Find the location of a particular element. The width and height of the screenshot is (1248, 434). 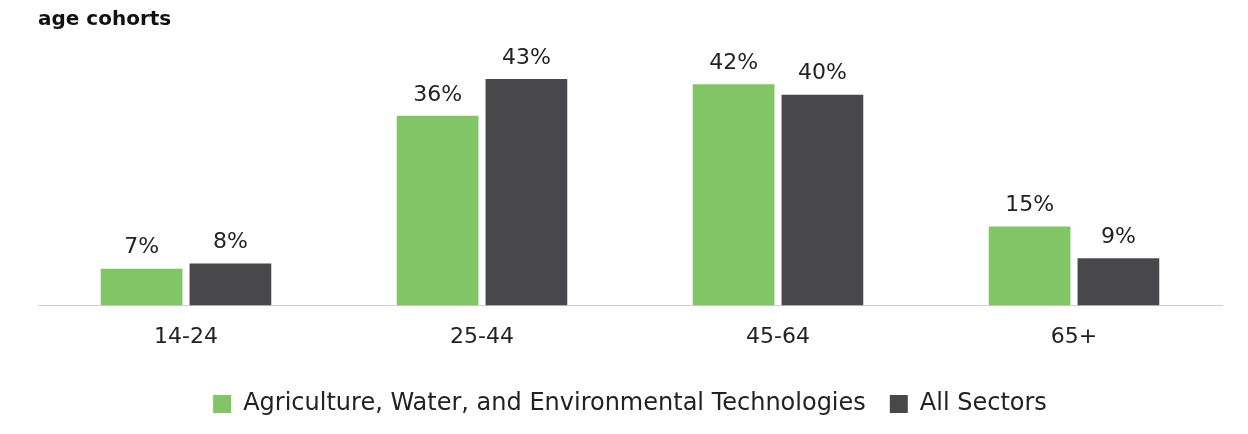

legend-label: All Sectors is located at coordinates (983, 402).